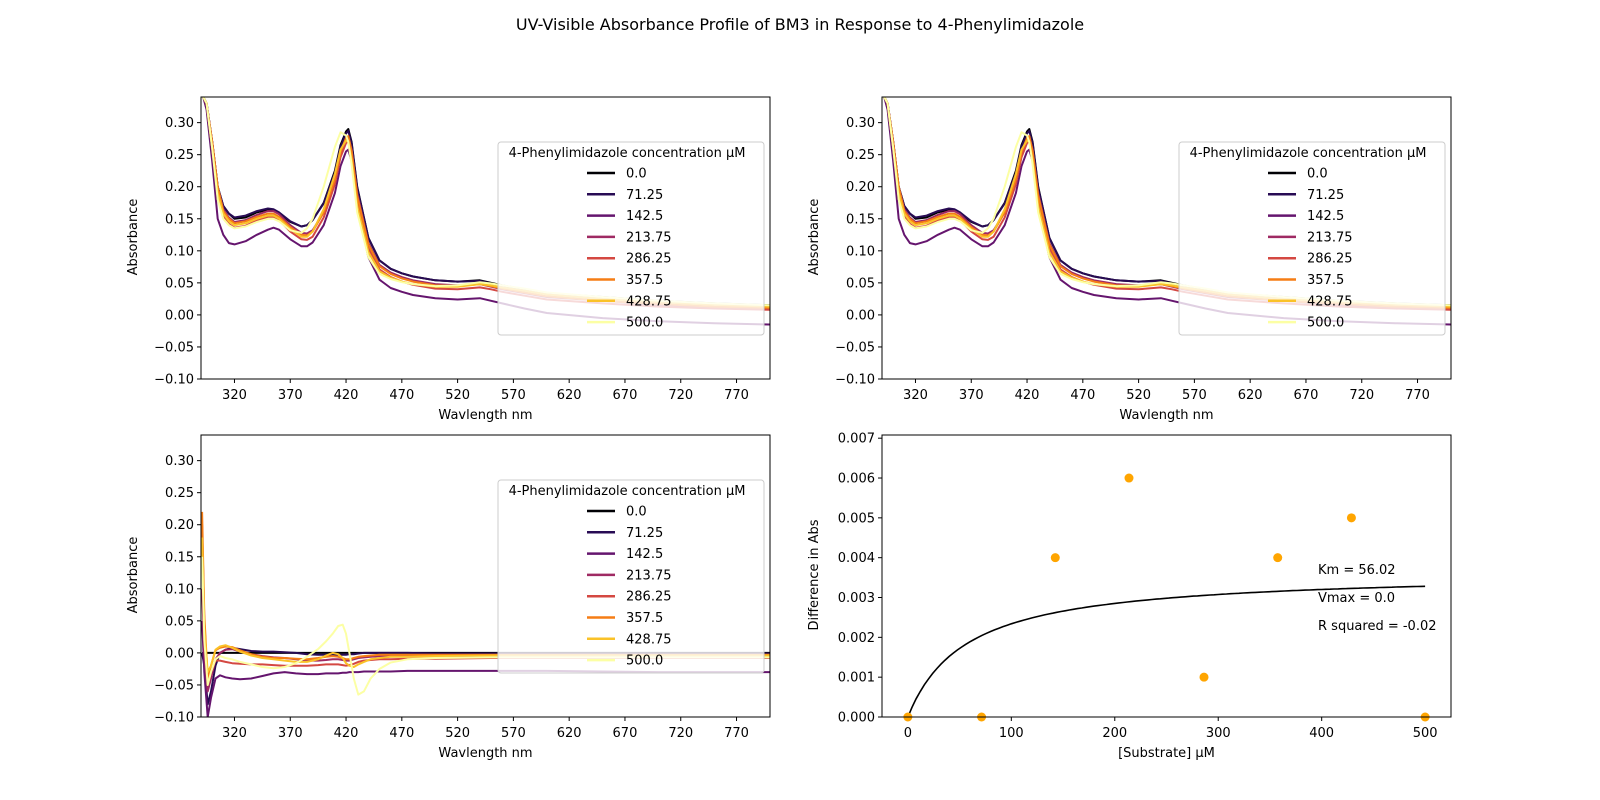  Describe the element at coordinates (179, 493) in the screenshot. I see `ytick-label-bottom-left-7: 0.25` at that location.